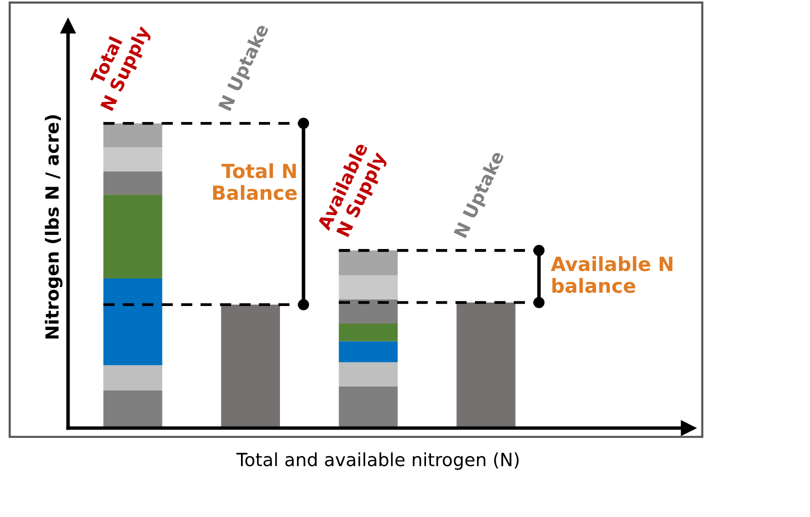 The width and height of the screenshot is (810, 517). What do you see at coordinates (255, 181) in the screenshot?
I see `annotation: Total N Balance` at bounding box center [255, 181].